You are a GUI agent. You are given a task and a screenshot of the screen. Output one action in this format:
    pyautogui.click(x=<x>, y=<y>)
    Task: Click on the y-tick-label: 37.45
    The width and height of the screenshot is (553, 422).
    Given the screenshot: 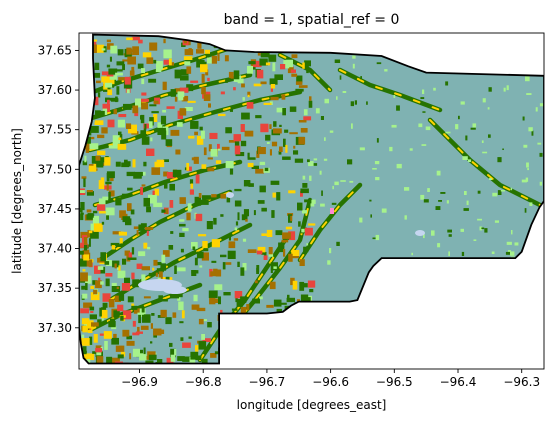 What is the action you would take?
    pyautogui.click(x=55, y=209)
    